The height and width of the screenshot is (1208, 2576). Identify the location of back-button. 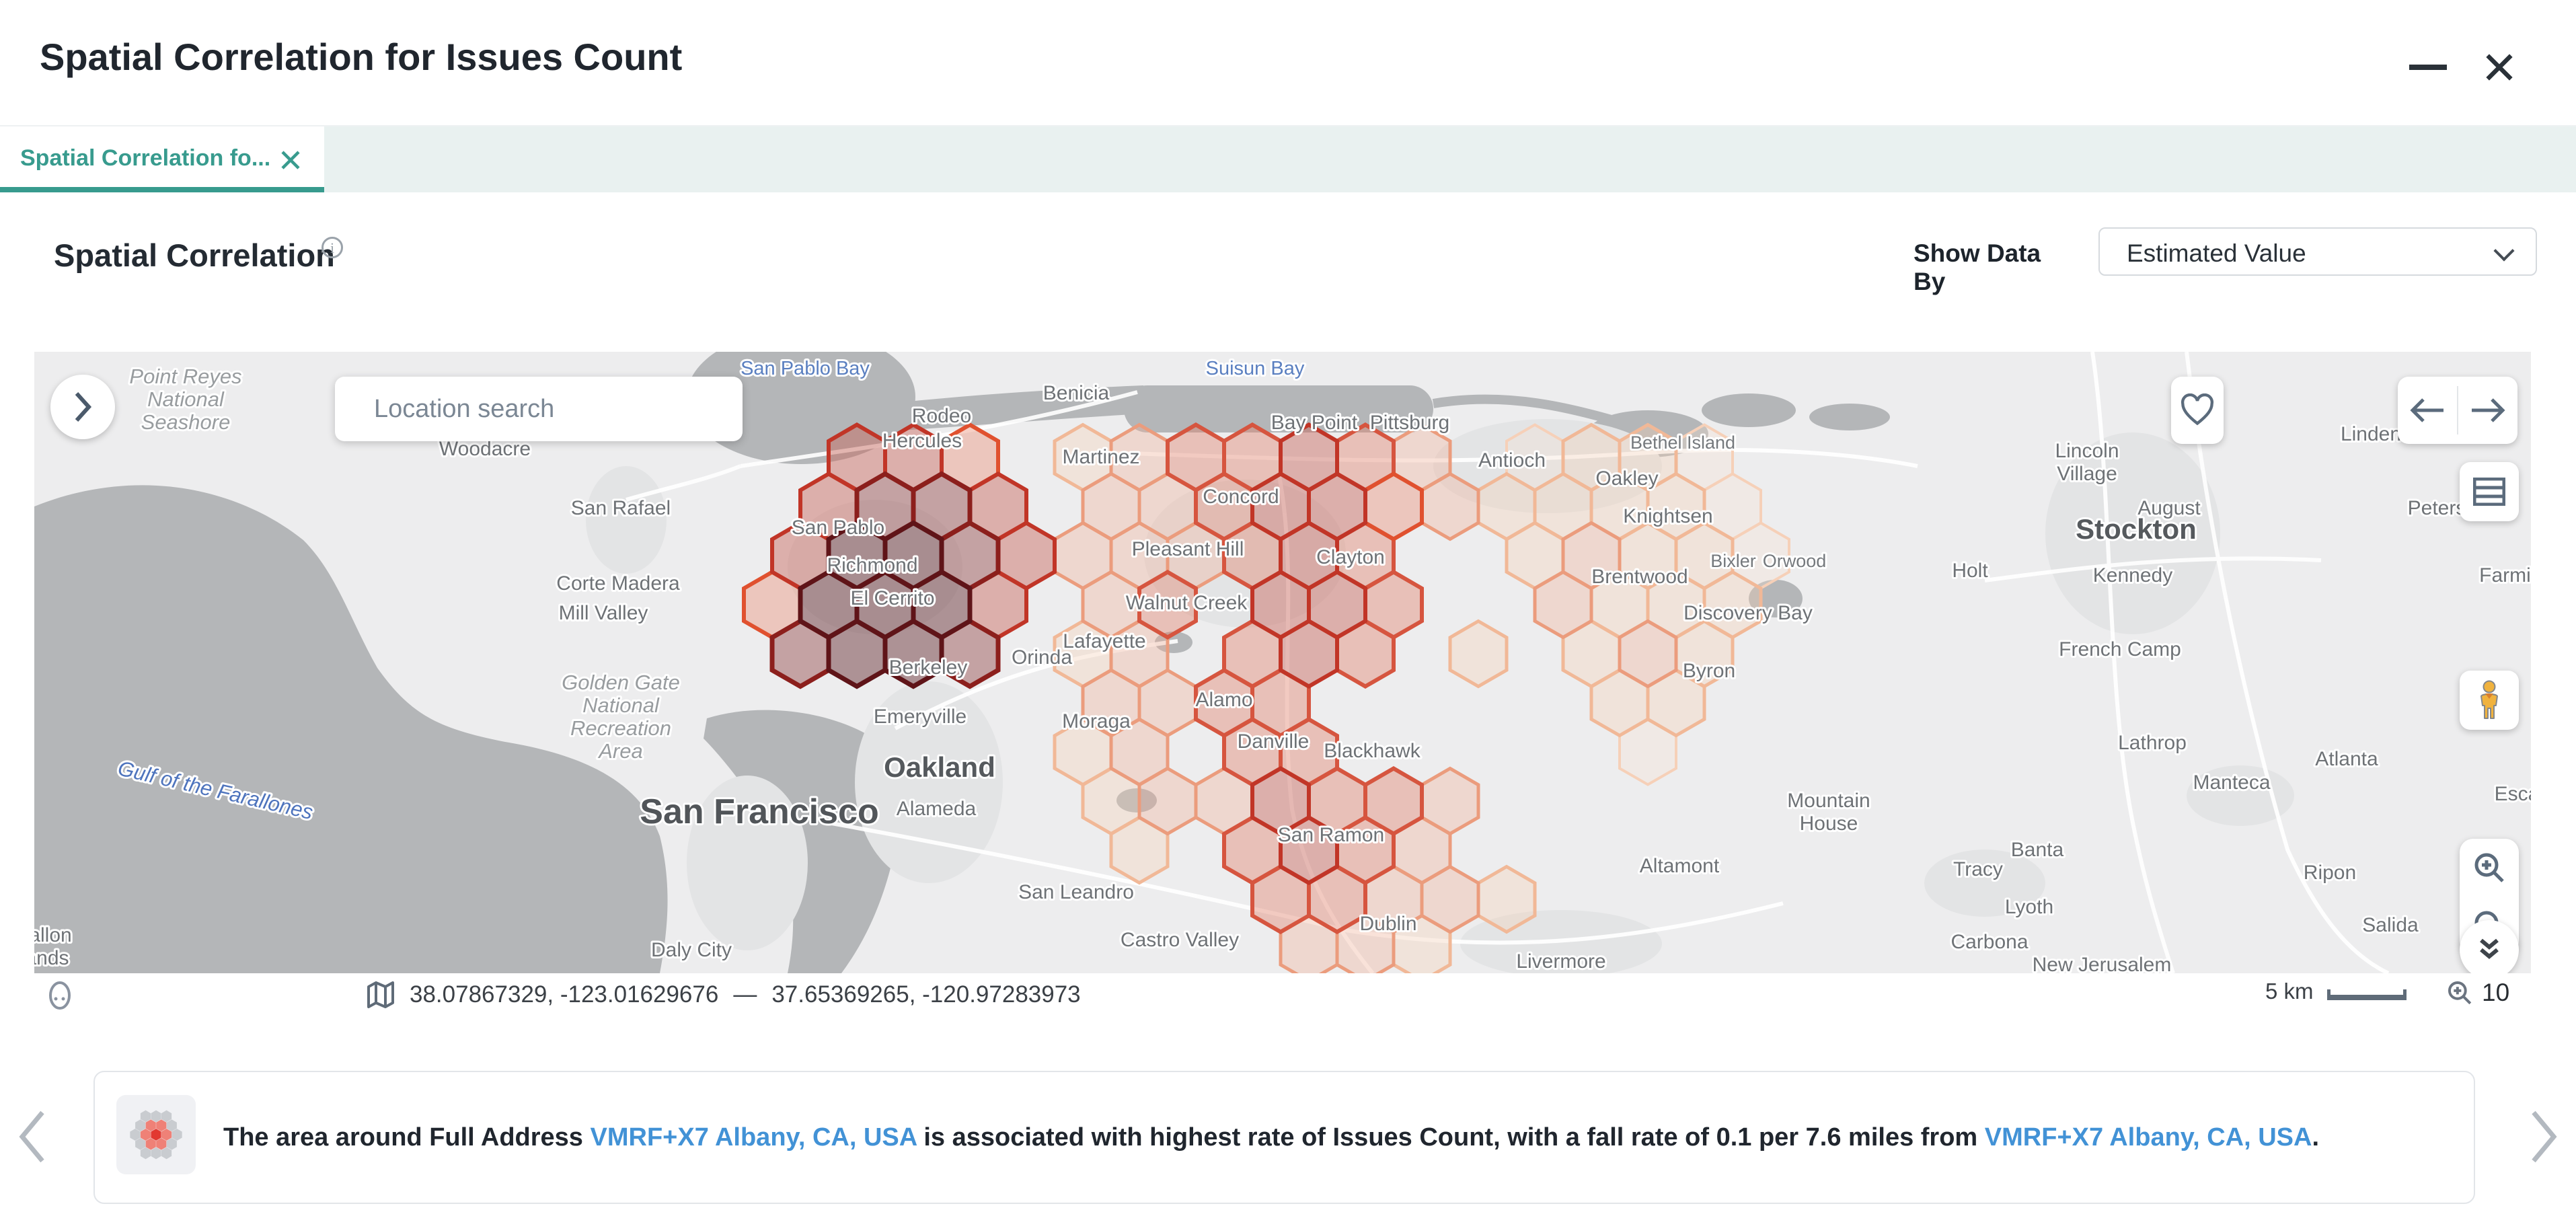
(2427, 410).